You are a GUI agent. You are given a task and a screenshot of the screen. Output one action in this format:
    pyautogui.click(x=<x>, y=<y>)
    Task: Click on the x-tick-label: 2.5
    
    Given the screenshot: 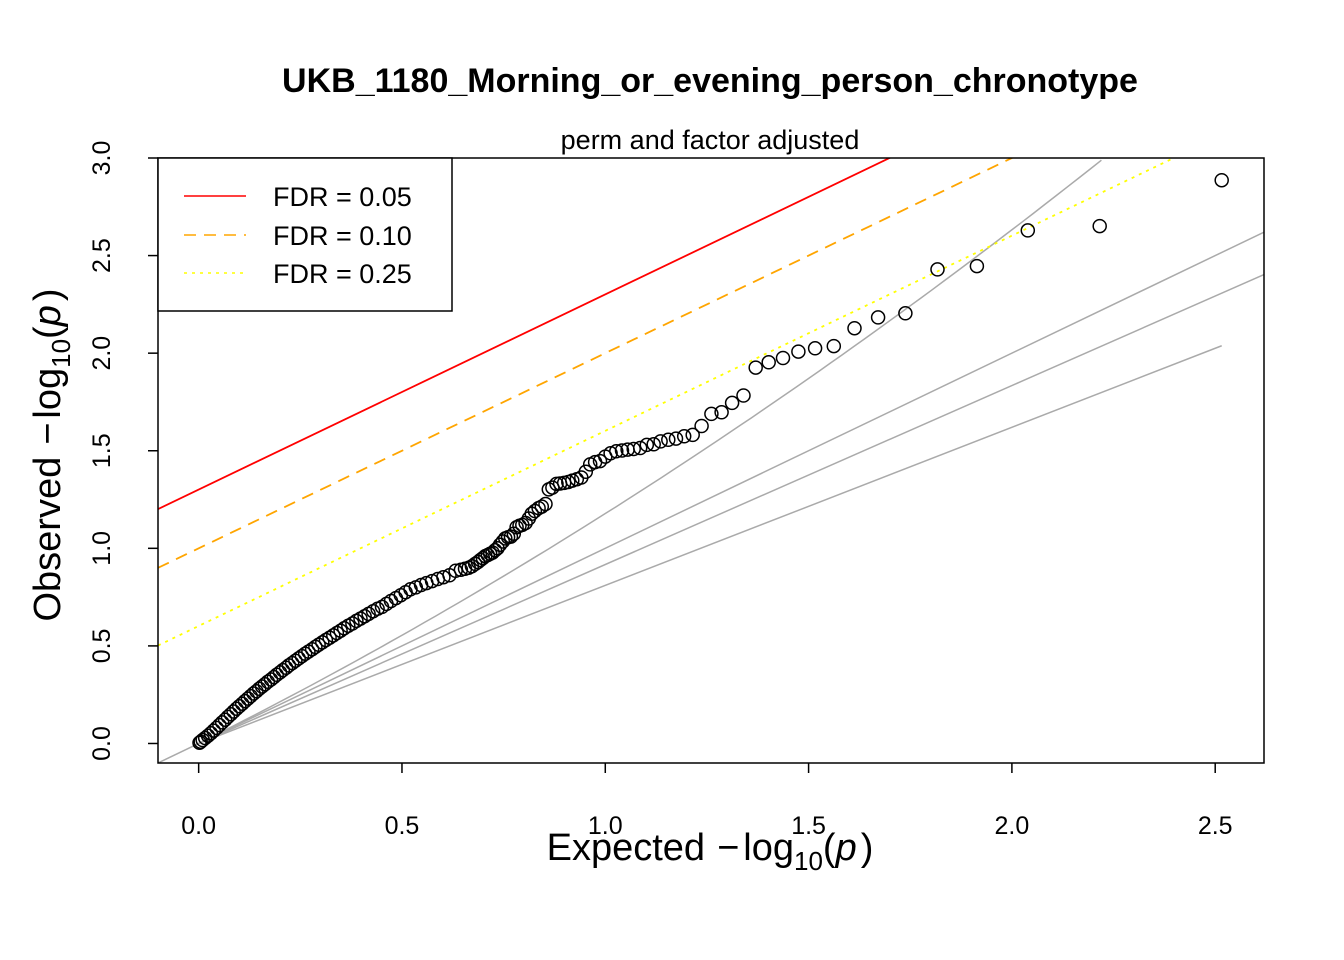 What is the action you would take?
    pyautogui.click(x=1215, y=826)
    